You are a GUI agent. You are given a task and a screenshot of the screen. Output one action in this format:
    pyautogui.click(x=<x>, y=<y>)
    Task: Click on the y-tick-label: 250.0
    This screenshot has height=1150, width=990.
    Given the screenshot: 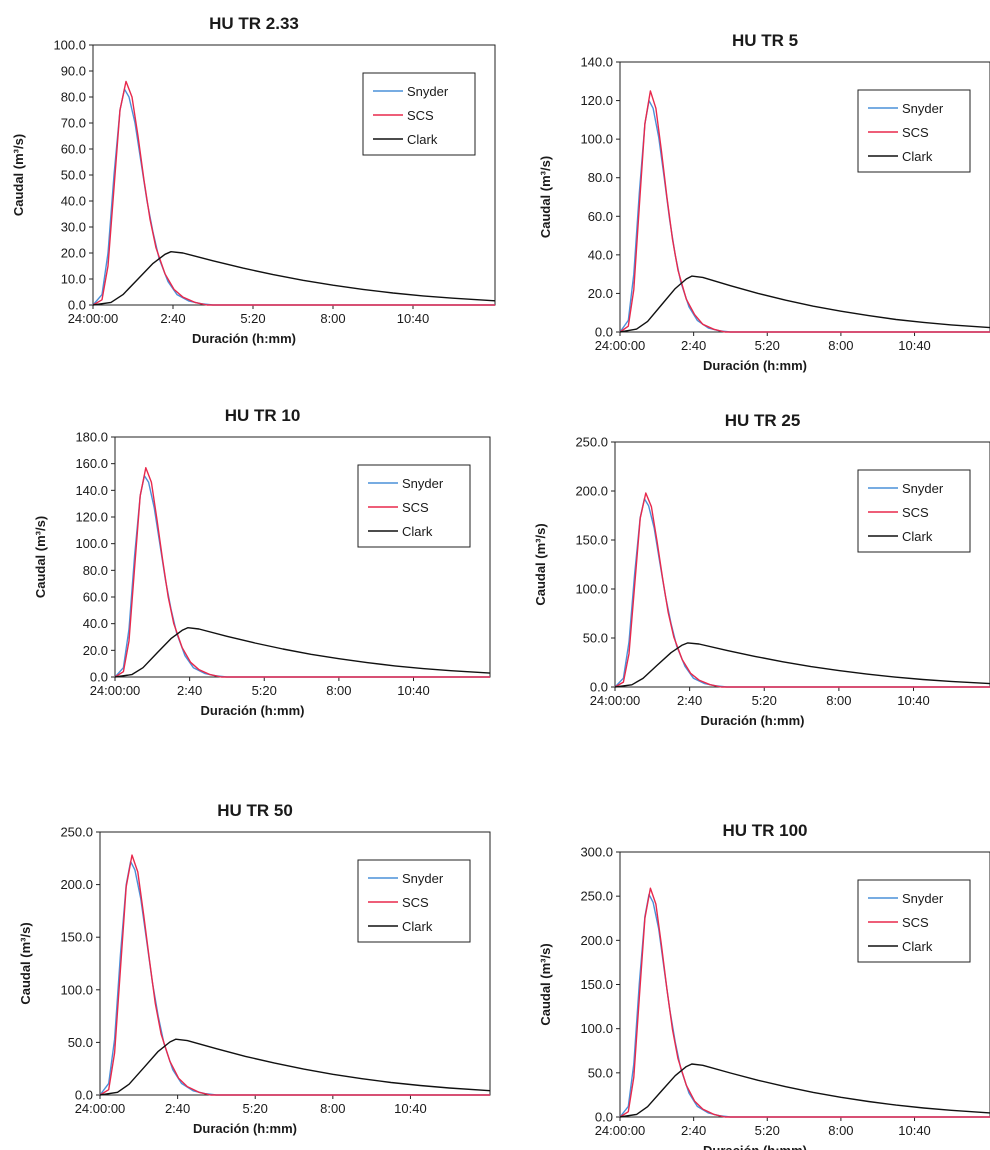 What is the action you would take?
    pyautogui.click(x=591, y=442)
    